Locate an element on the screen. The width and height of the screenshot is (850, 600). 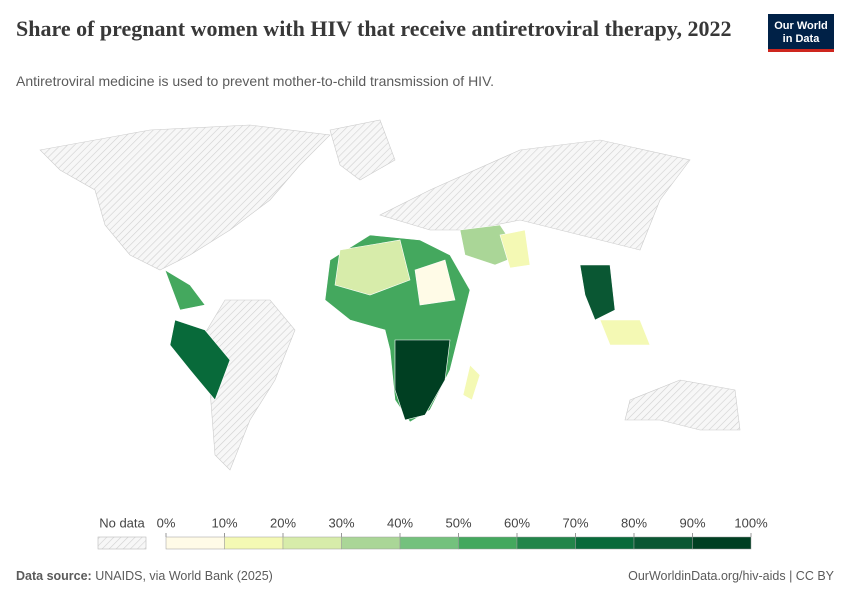
legend-tick-label: 60% is located at coordinates (517, 522).